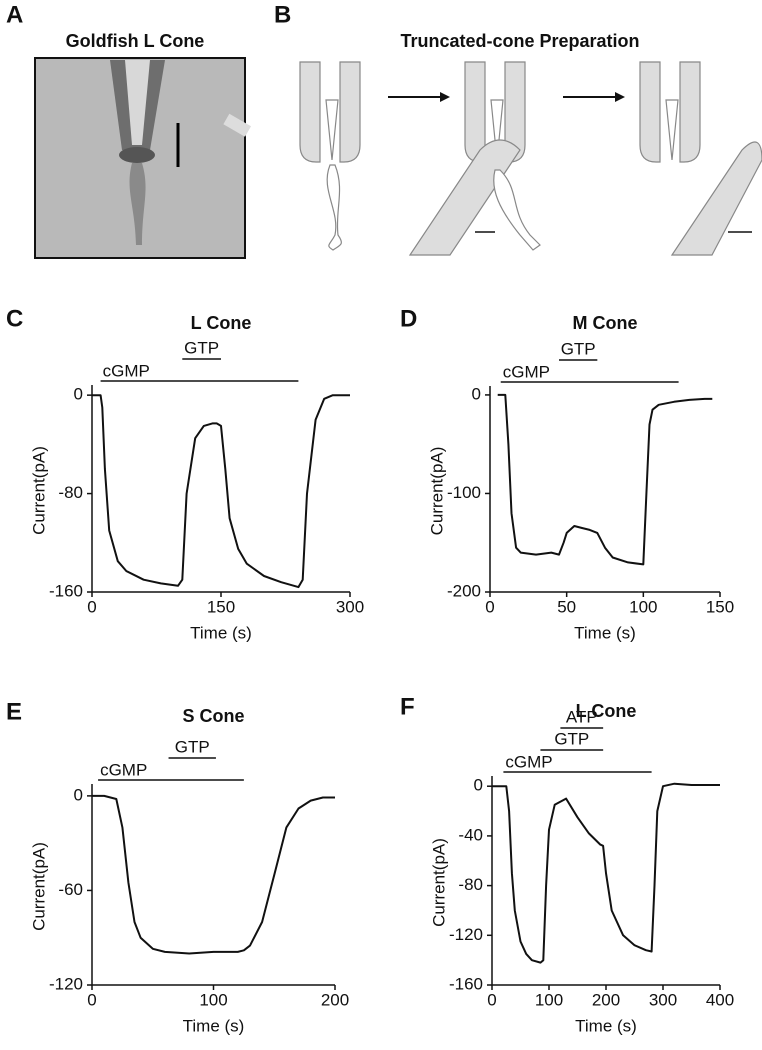  Describe the element at coordinates (14, 711) in the screenshot. I see `panel-letter: E` at that location.